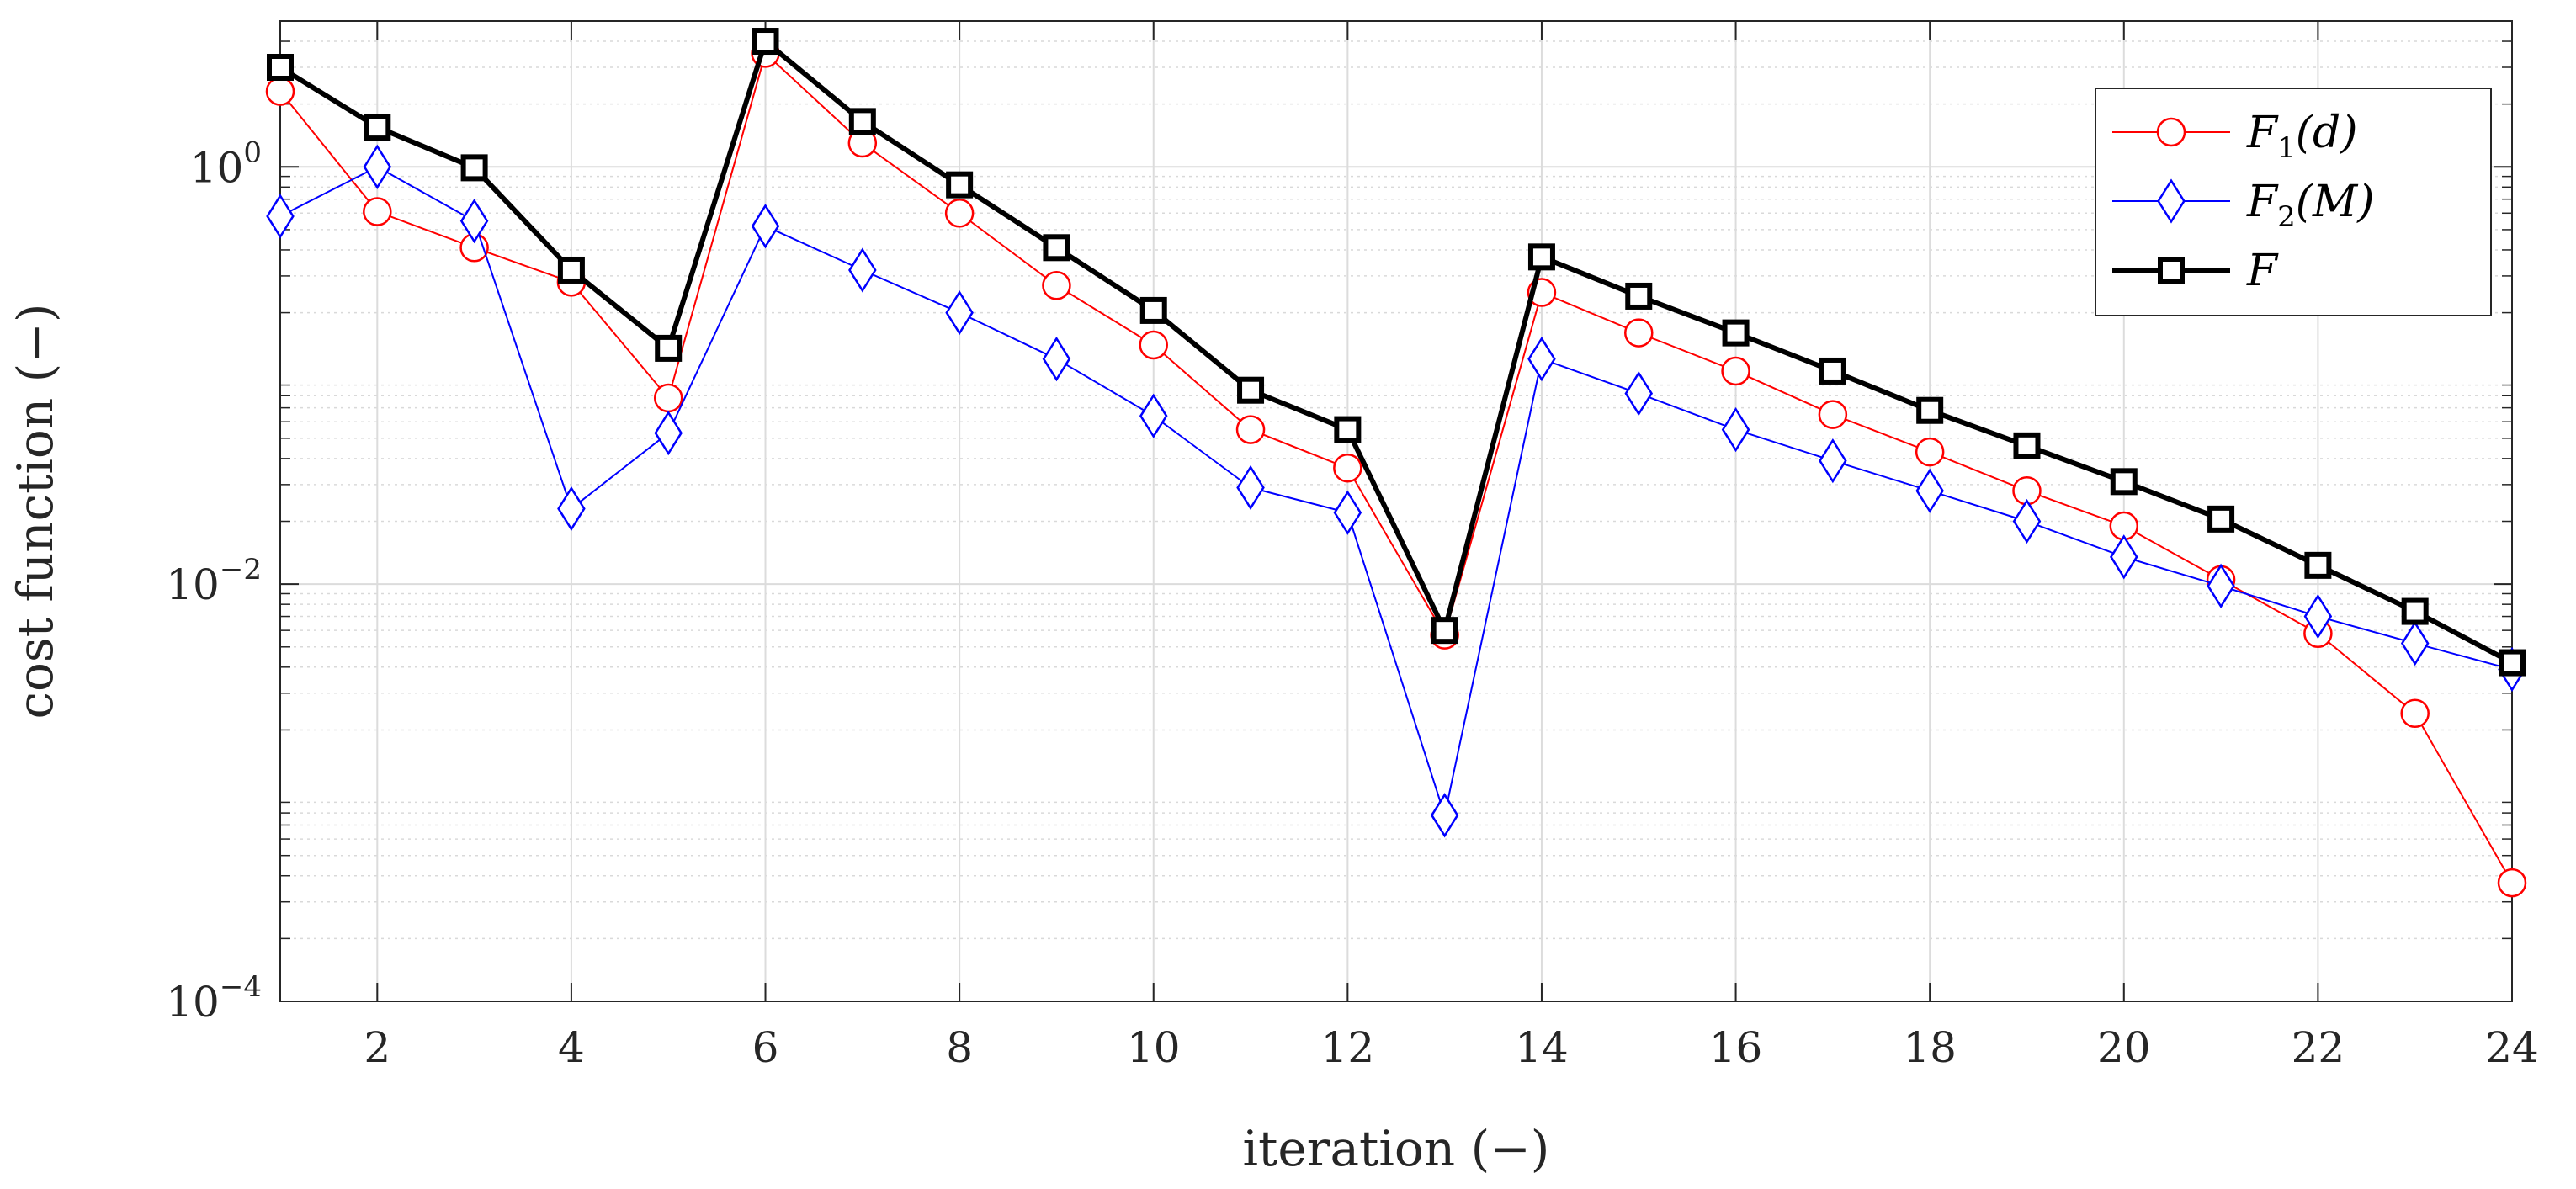 The height and width of the screenshot is (1189, 2576). Describe the element at coordinates (377, 1047) in the screenshot. I see `x-tick-label: 2` at that location.